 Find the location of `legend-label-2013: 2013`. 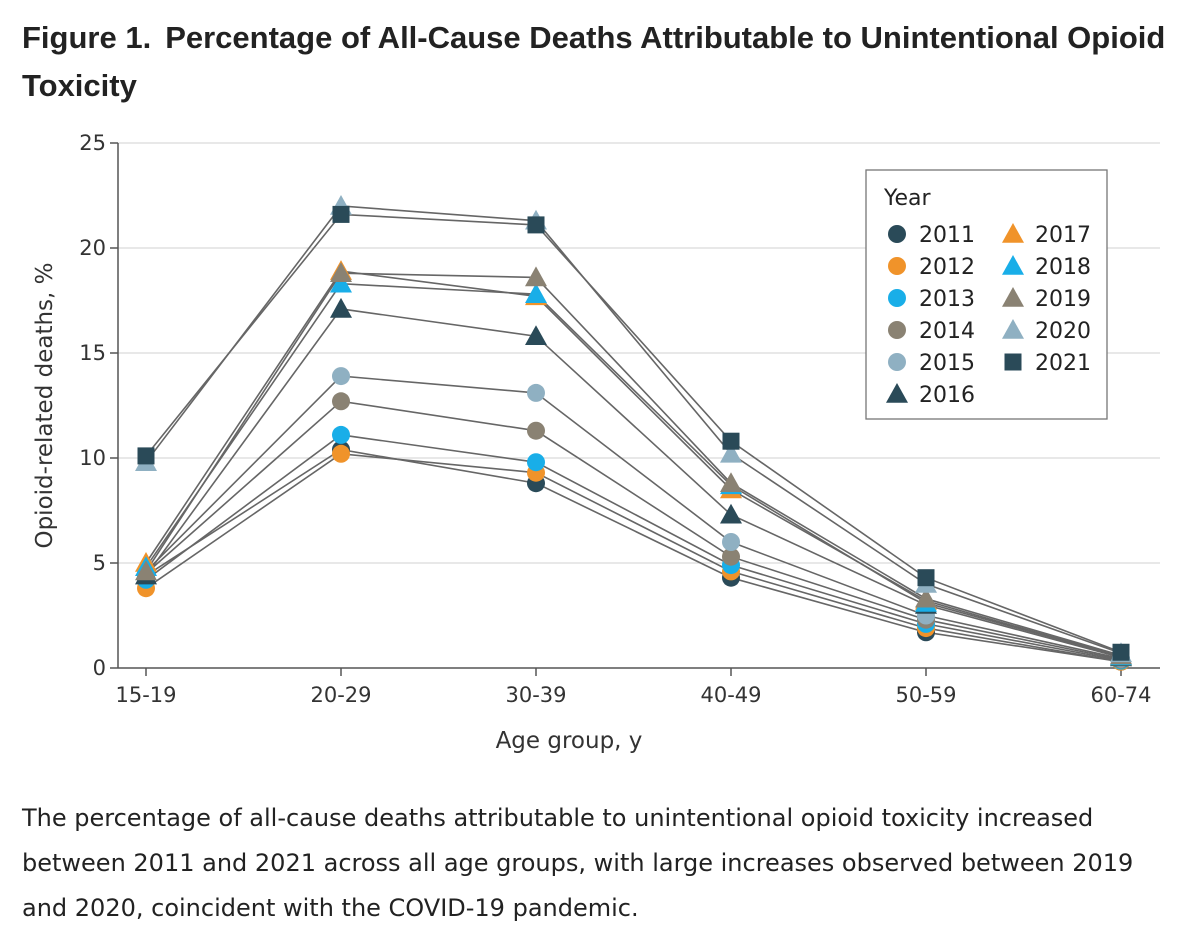

legend-label-2013: 2013 is located at coordinates (947, 299).